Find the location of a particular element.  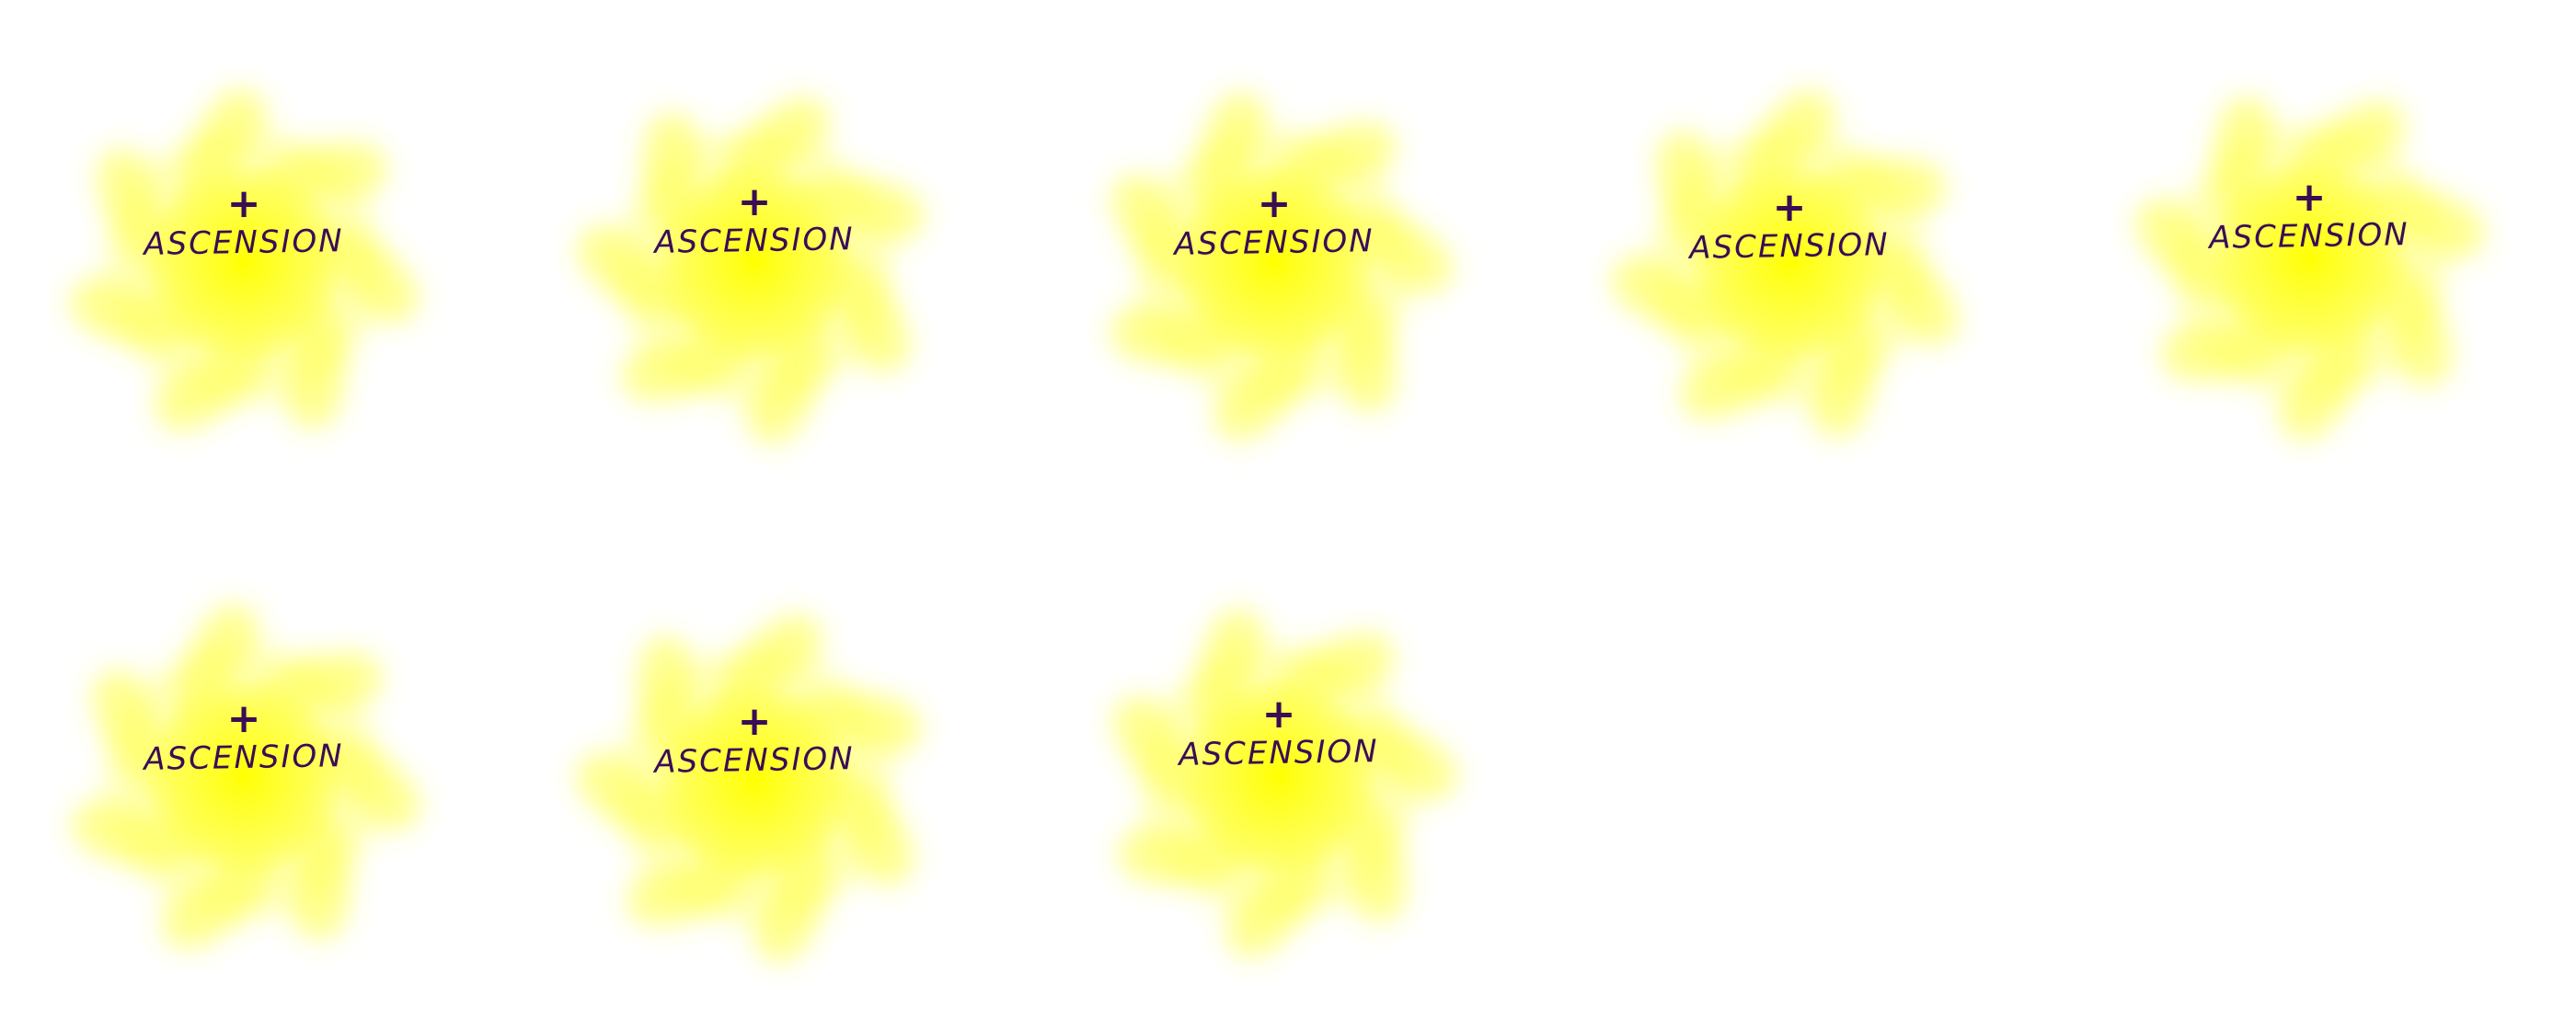

ascension-frame-4: + ASCENSION is located at coordinates (1789, 266).